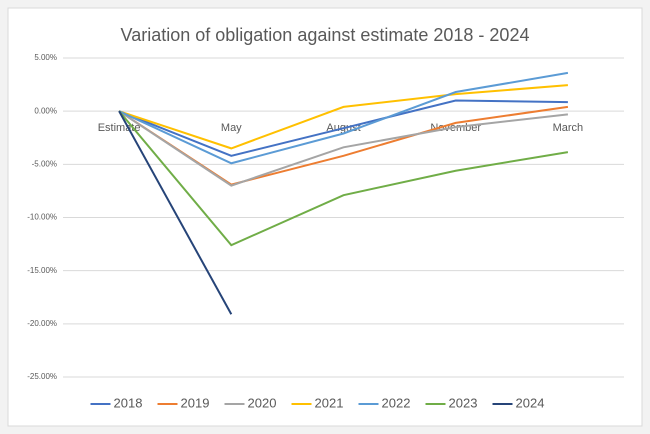  What do you see at coordinates (45, 110) in the screenshot?
I see `y-tick-label: 0.00%` at bounding box center [45, 110].